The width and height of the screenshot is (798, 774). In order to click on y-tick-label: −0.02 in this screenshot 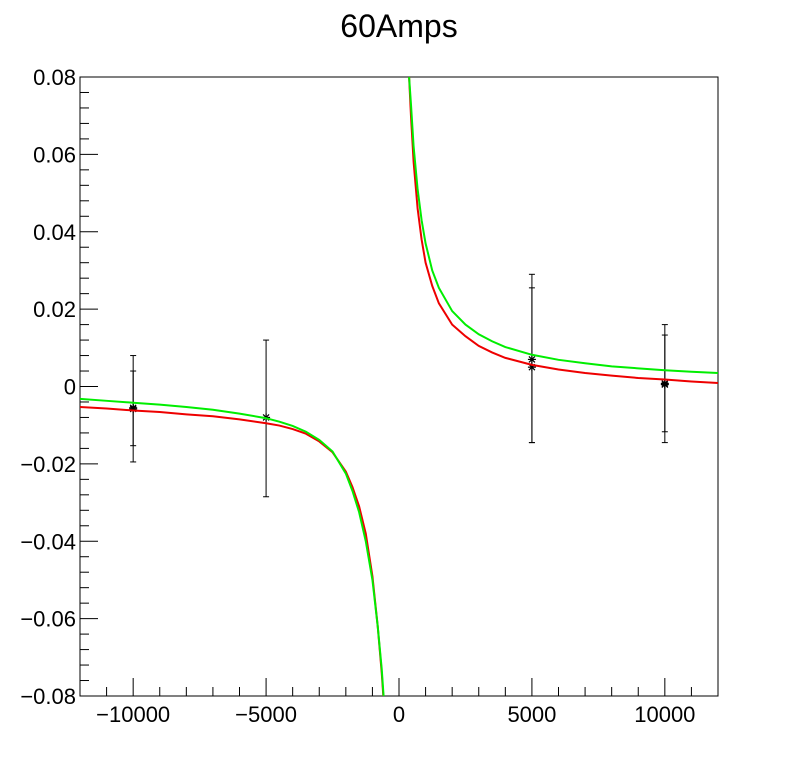, I will do `click(48, 464)`.